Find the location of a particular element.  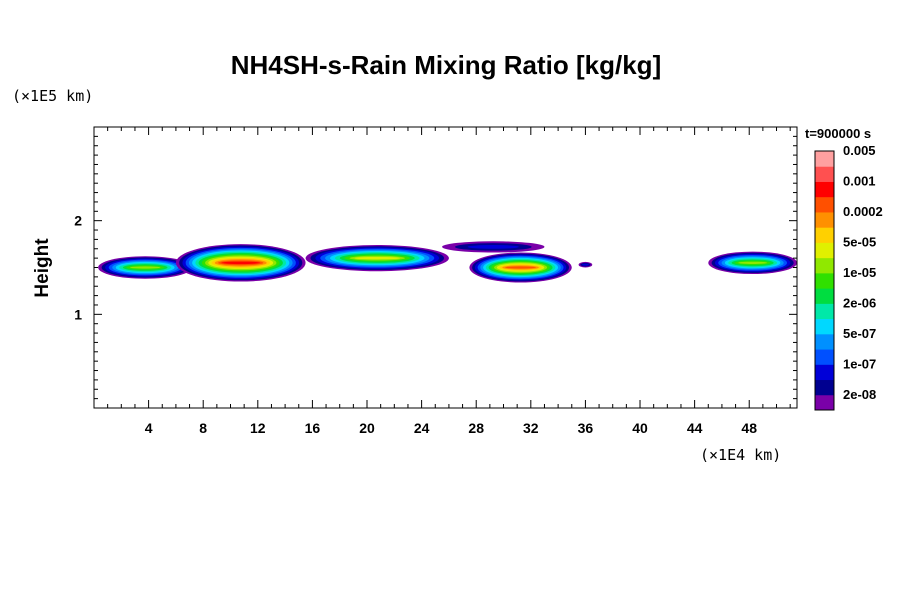

x-tick-label: 44 is located at coordinates (695, 428).